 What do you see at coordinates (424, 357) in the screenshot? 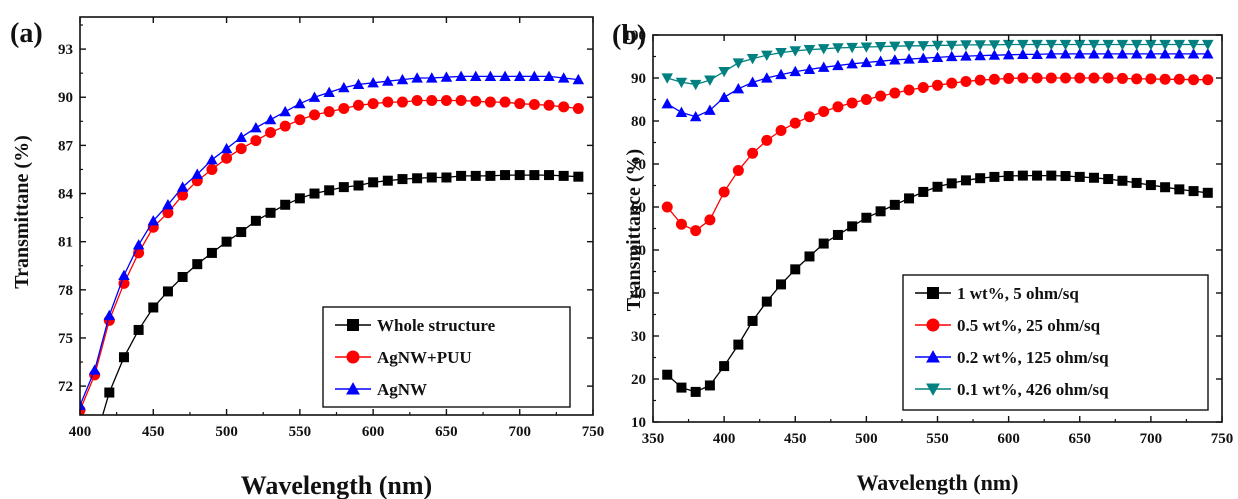
I see `legend-label: AgNW+PUU` at bounding box center [424, 357].